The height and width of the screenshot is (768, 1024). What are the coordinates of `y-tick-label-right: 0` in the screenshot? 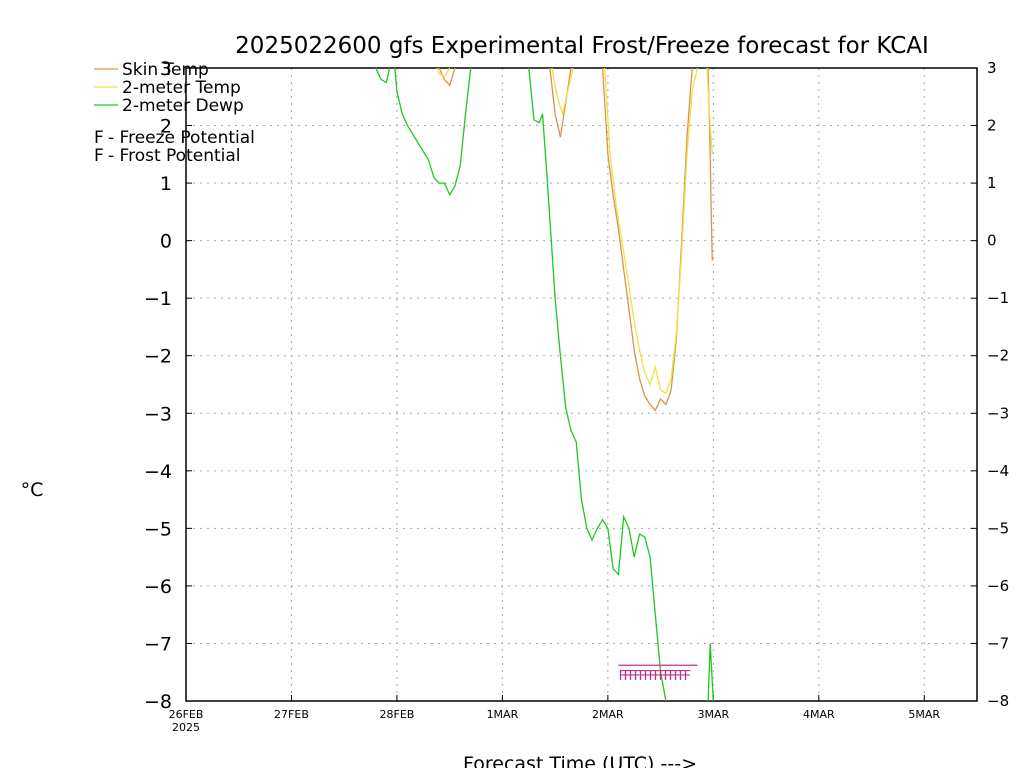 It's located at (992, 241).